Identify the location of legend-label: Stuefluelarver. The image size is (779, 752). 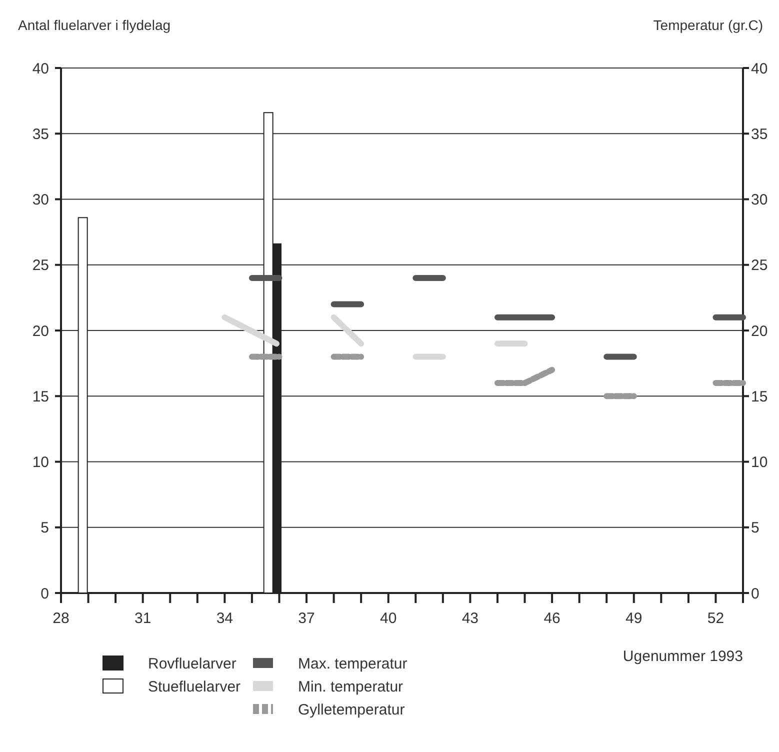
(194, 687).